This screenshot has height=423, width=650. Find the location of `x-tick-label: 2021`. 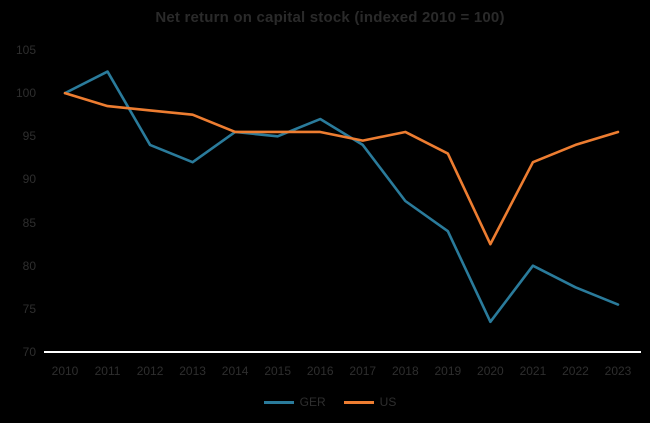

x-tick-label: 2021 is located at coordinates (533, 371).